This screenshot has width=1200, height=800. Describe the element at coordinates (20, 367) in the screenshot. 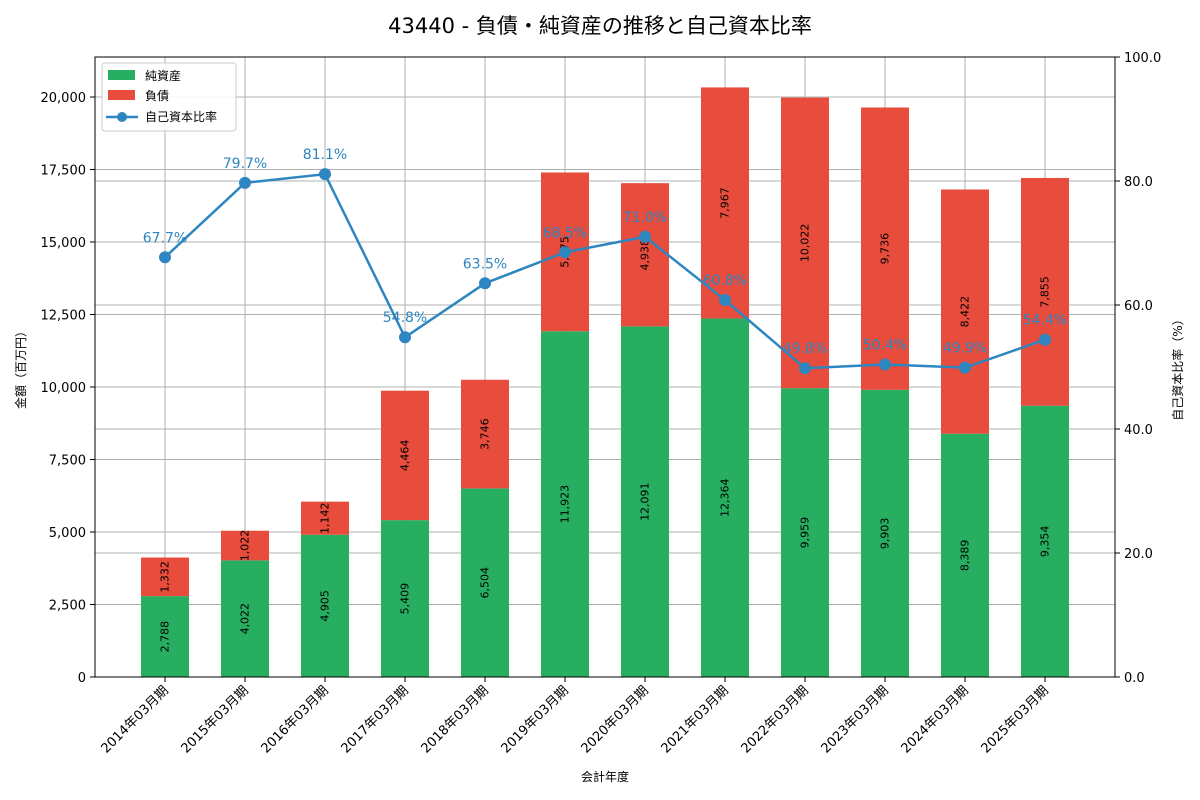

I see `y-axis-label: 金額（百万円）` at that location.